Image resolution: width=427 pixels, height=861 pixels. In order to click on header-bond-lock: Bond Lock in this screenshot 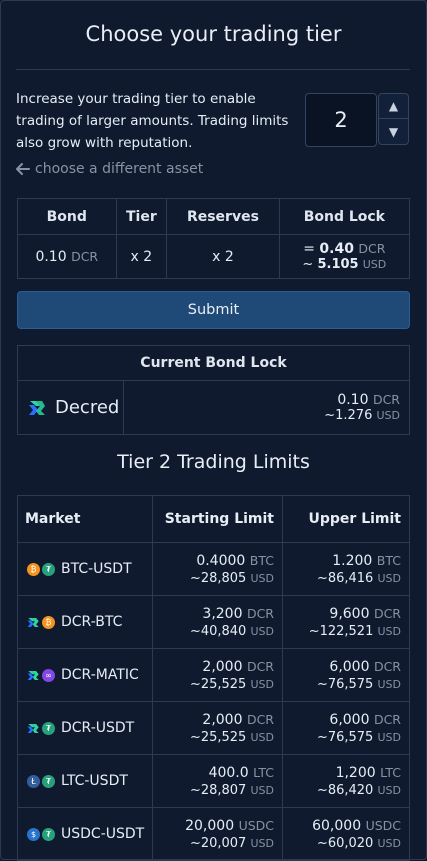, I will do `click(344, 216)`.